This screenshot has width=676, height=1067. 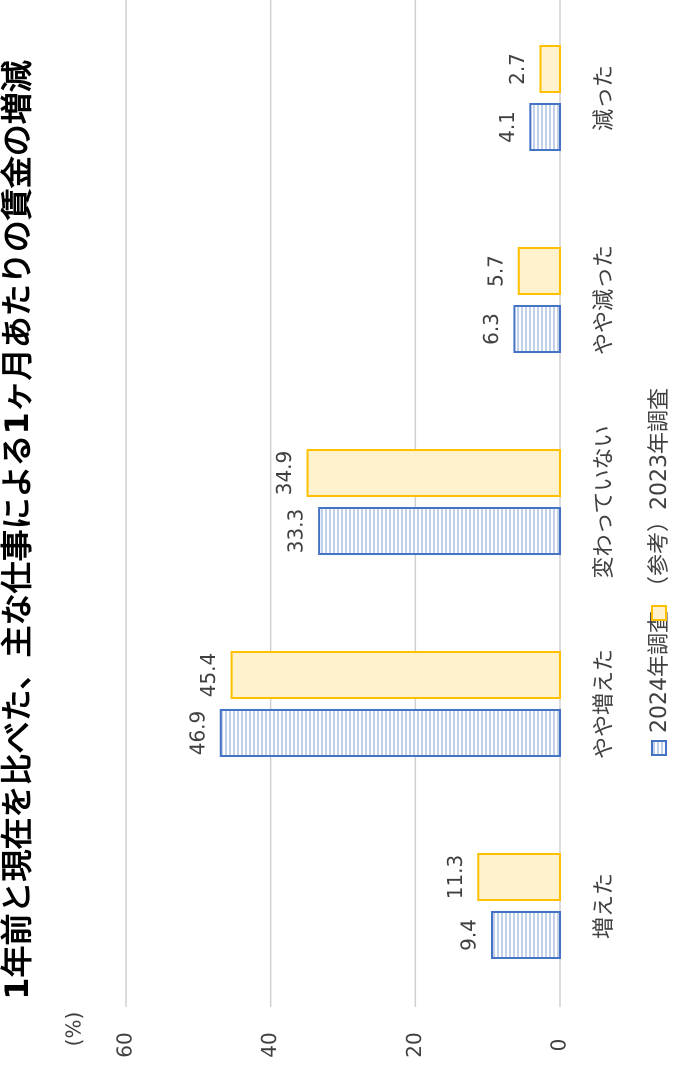 I want to click on value-label: 9.4, so click(x=469, y=935).